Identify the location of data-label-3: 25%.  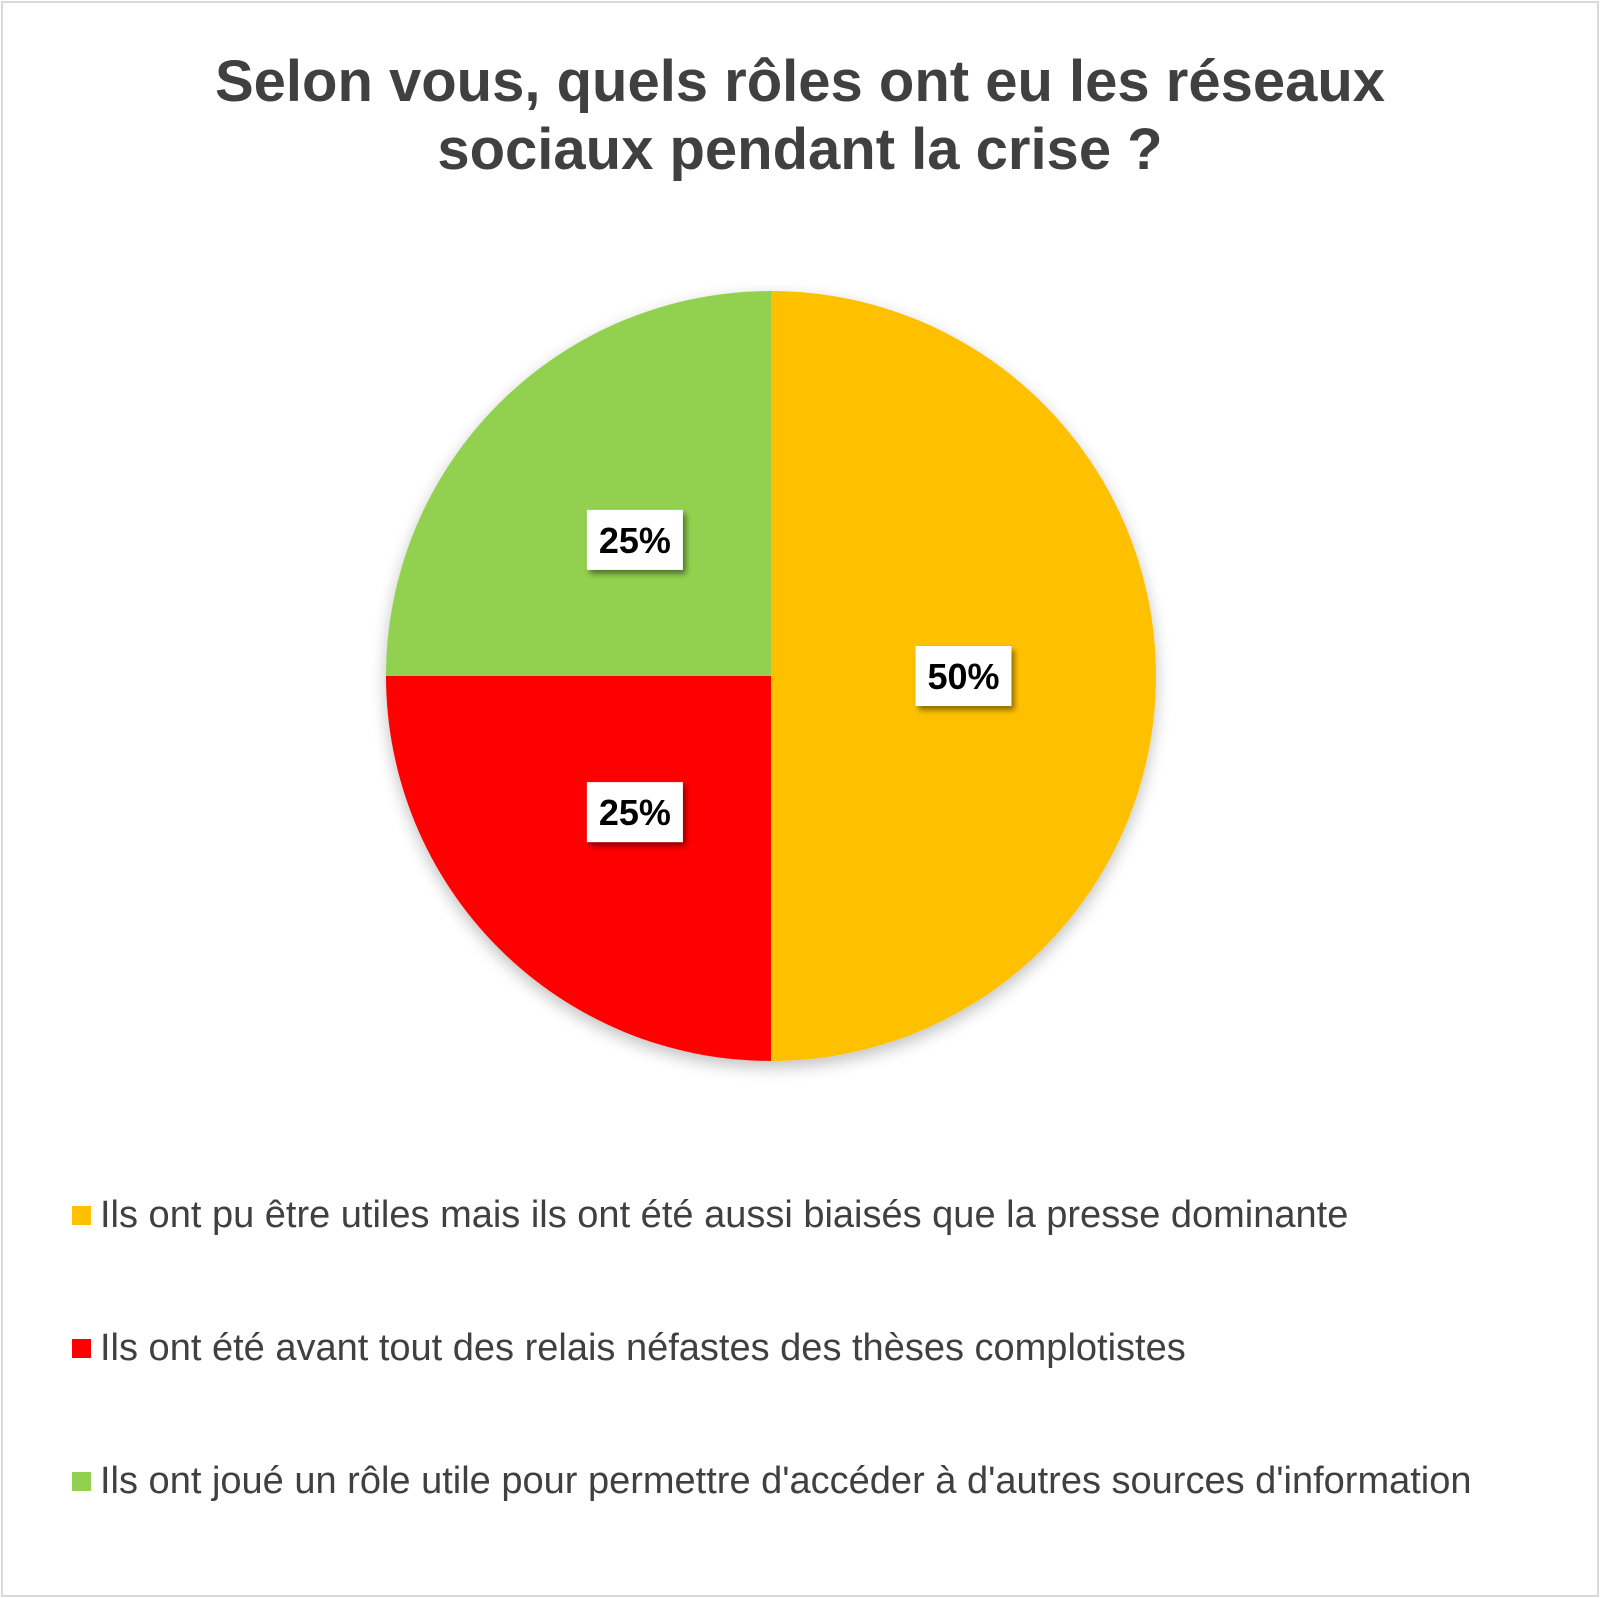
(634, 539).